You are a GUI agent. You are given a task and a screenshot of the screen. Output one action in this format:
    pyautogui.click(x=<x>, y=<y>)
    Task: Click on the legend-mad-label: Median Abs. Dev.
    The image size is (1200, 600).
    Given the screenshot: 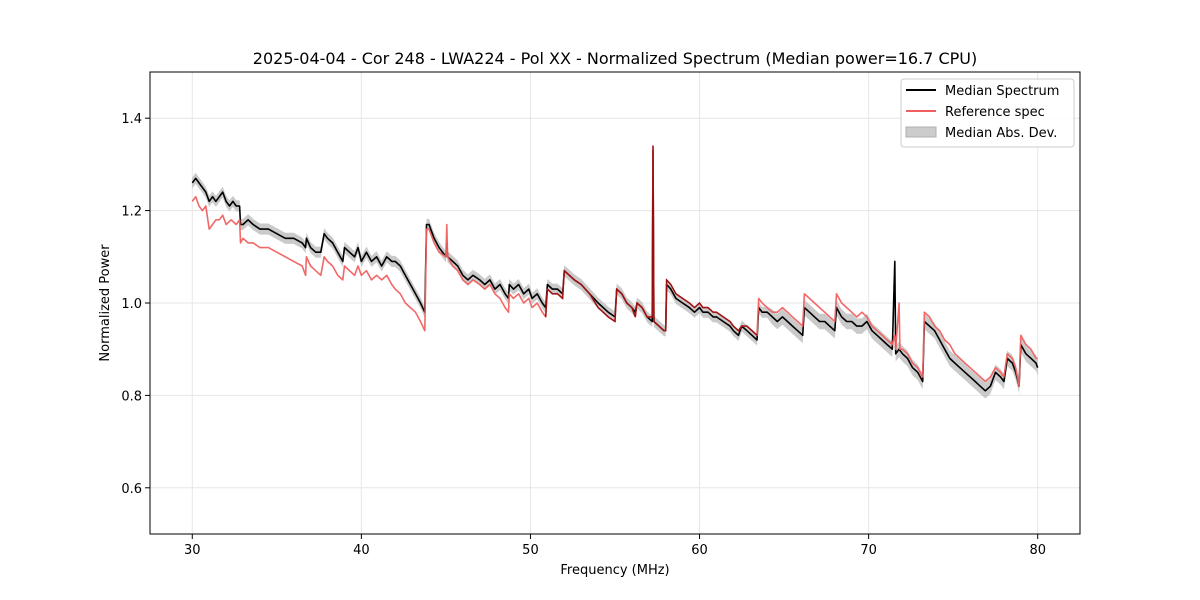 What is the action you would take?
    pyautogui.click(x=1001, y=133)
    